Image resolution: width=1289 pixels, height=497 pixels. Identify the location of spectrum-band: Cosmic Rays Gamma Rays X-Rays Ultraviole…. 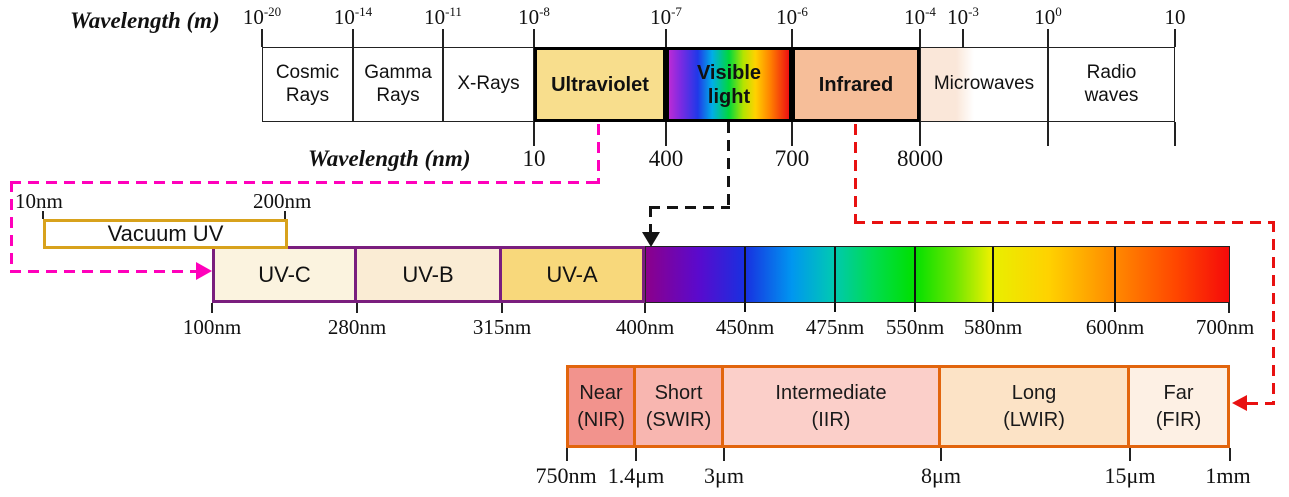
(718, 84).